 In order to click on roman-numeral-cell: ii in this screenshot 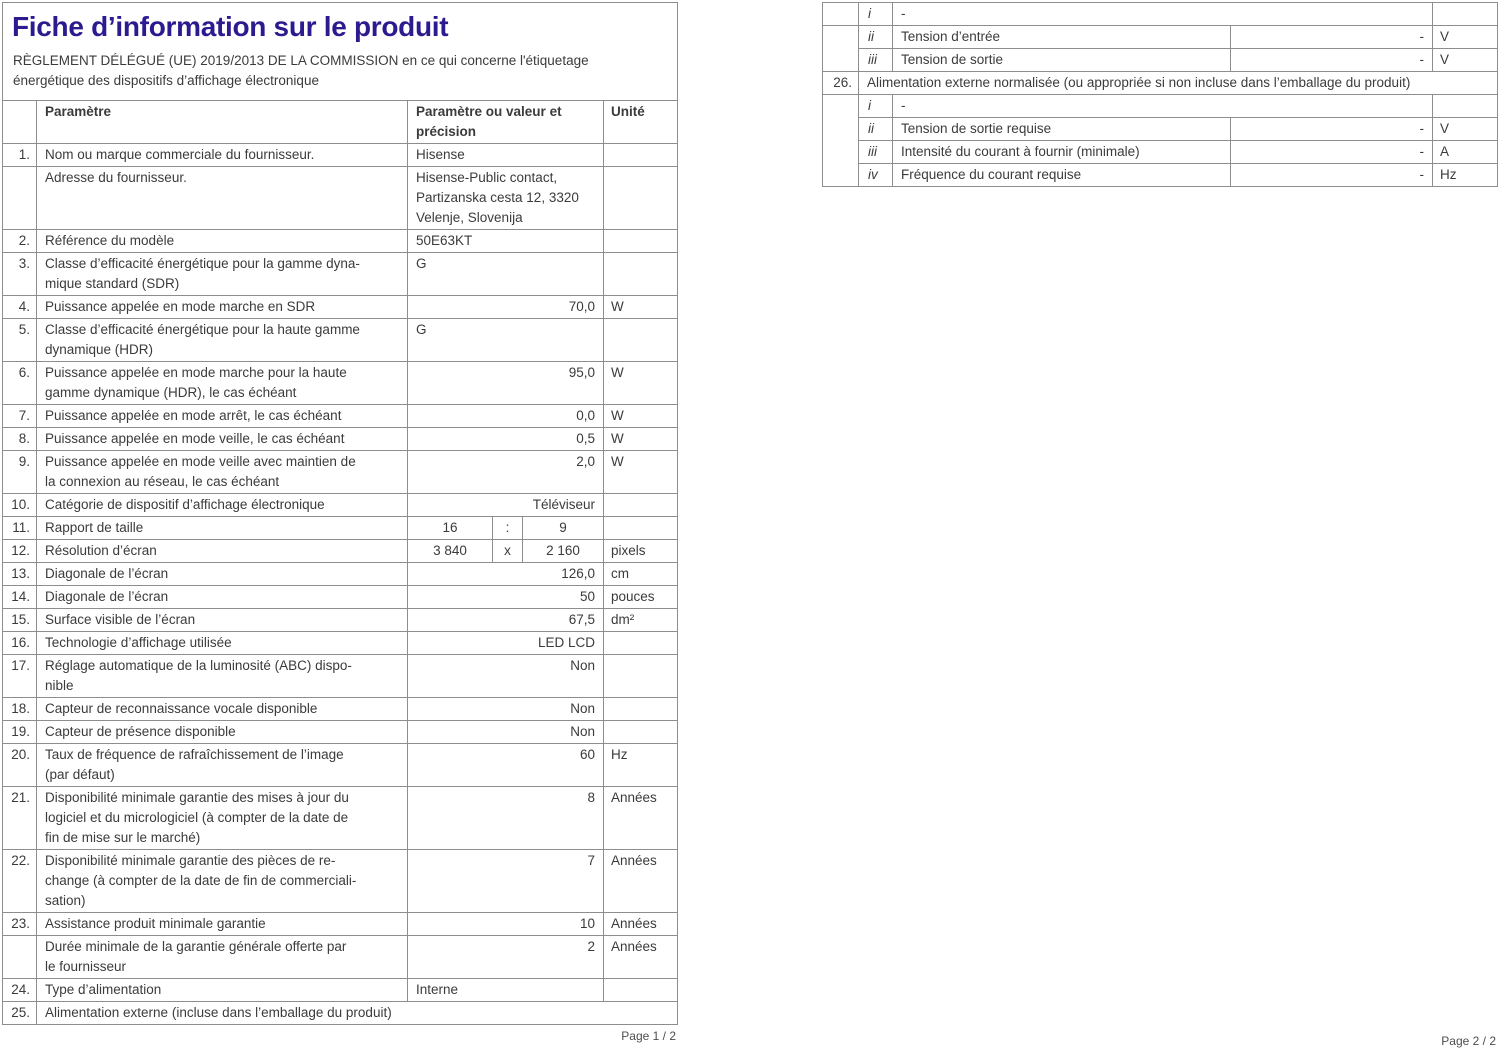, I will do `click(875, 129)`.